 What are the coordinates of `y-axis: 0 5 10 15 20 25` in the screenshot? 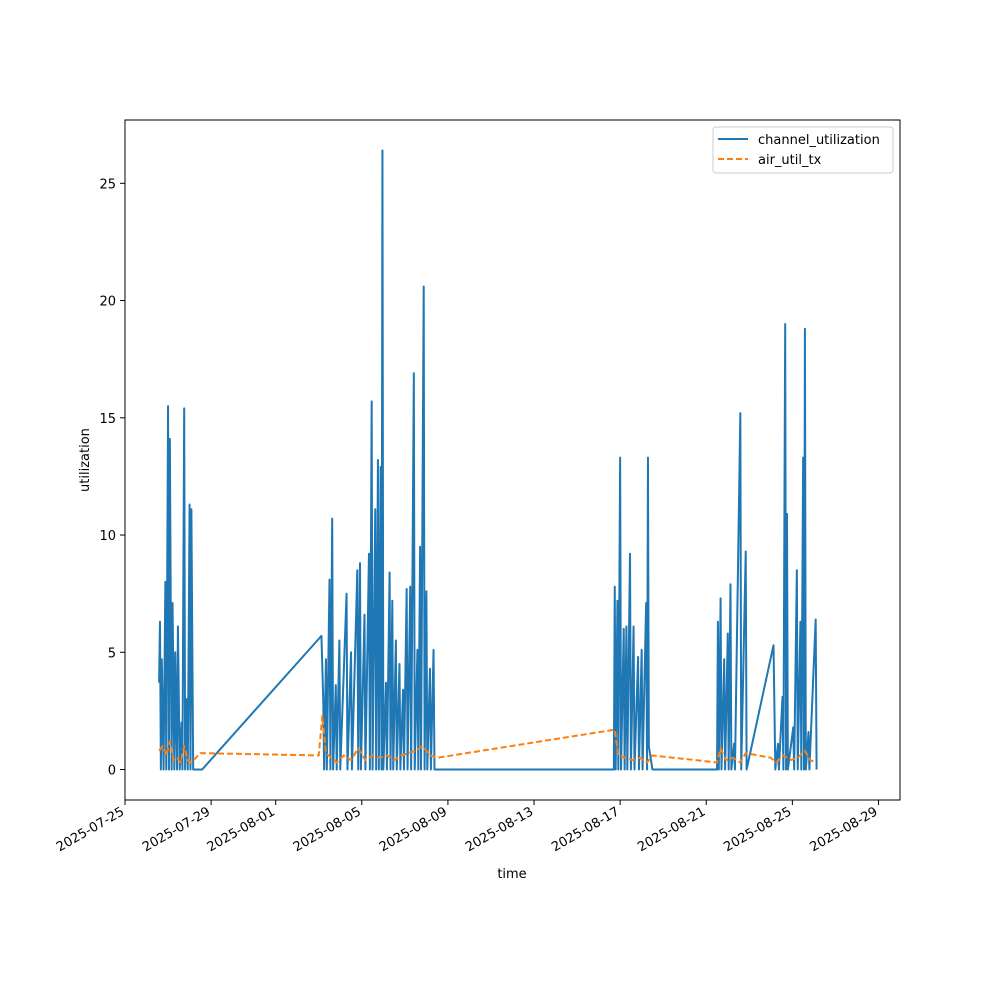 It's located at (112, 478).